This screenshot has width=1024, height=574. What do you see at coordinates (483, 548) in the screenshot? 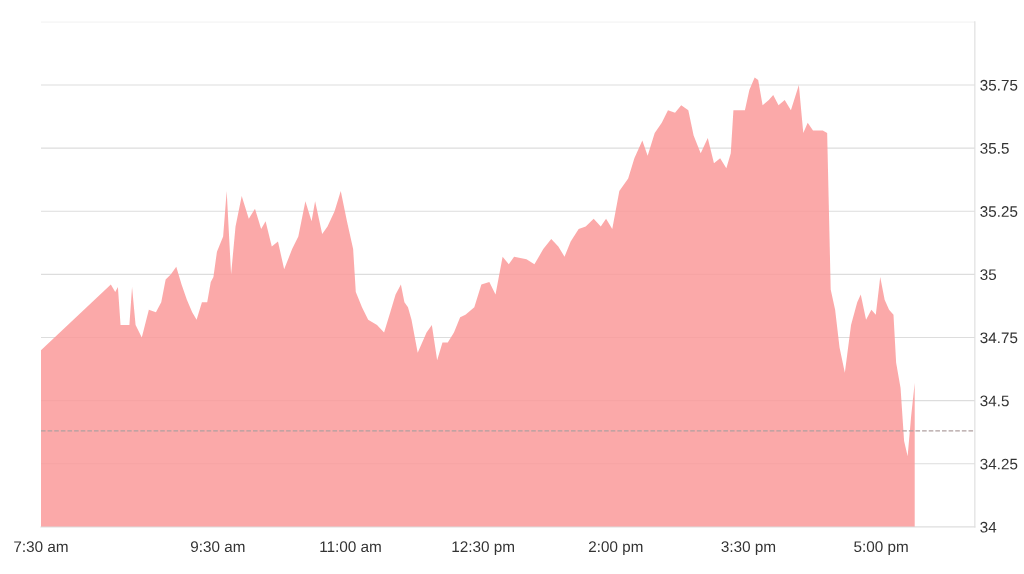
I see `x-tick-label: 12:30 pm` at bounding box center [483, 548].